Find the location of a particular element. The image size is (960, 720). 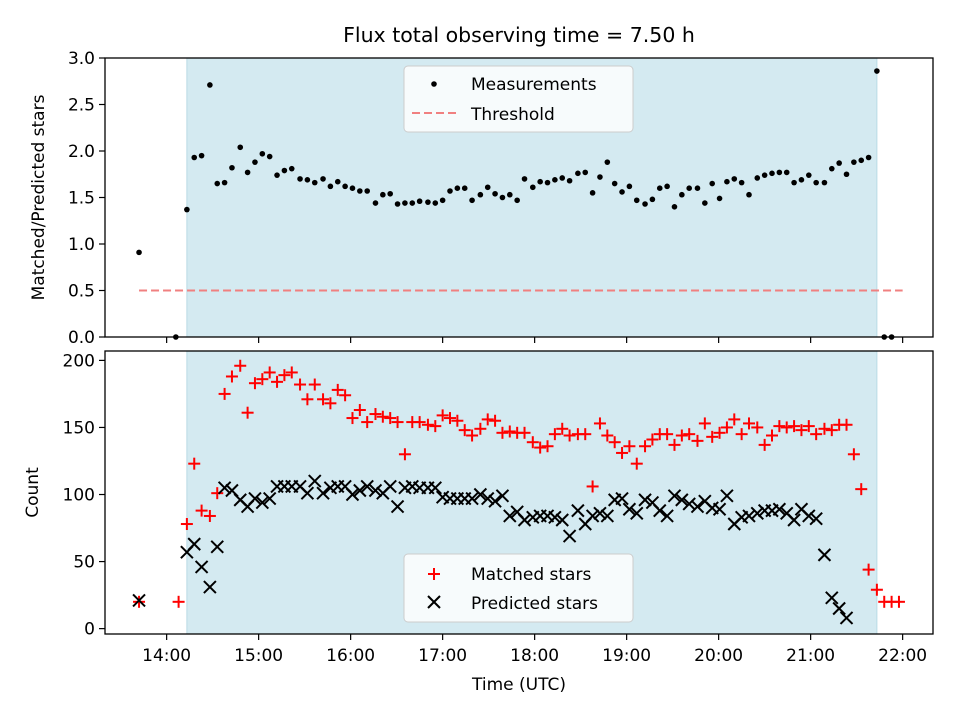

count-y-tick-label: 100 is located at coordinates (79, 496).